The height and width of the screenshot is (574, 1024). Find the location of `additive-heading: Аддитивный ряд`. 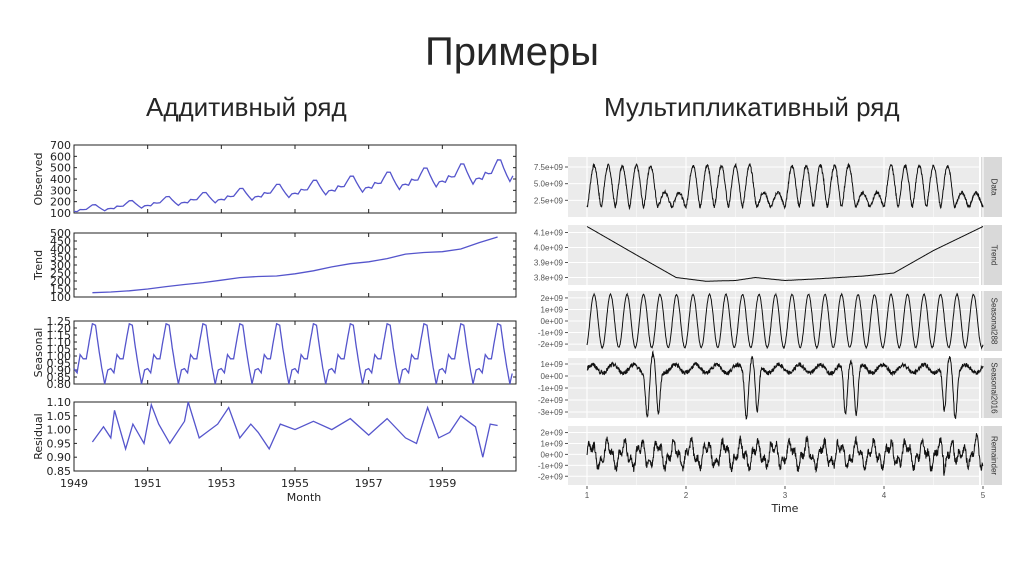

additive-heading: Аддитивный ряд is located at coordinates (246, 107).